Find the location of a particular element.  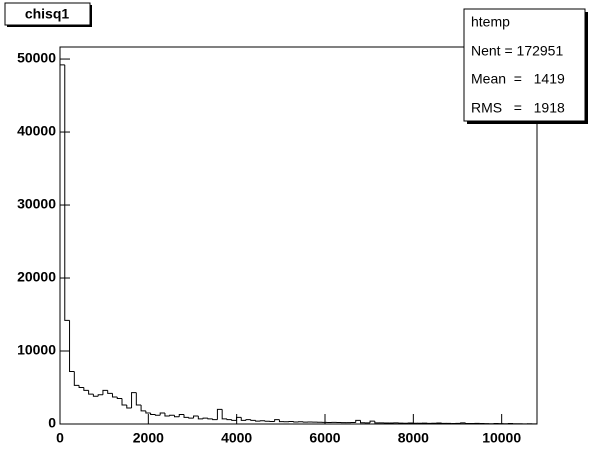

x-tick-label: 10000 is located at coordinates (501, 438).